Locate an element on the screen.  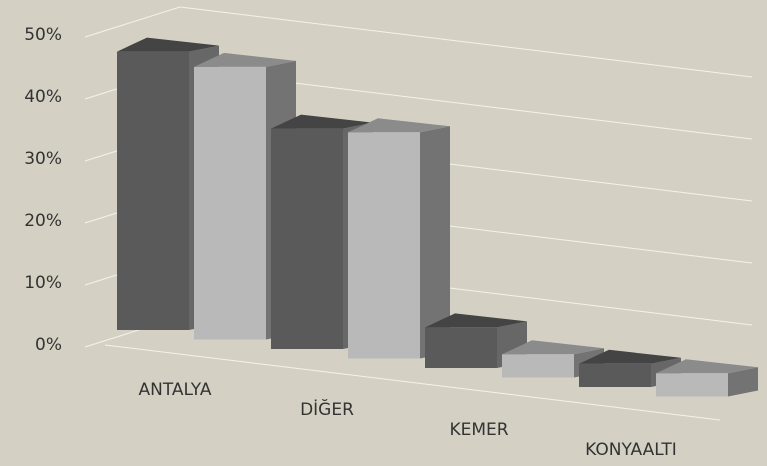
y-tick-label: 10% is located at coordinates (43, 283).